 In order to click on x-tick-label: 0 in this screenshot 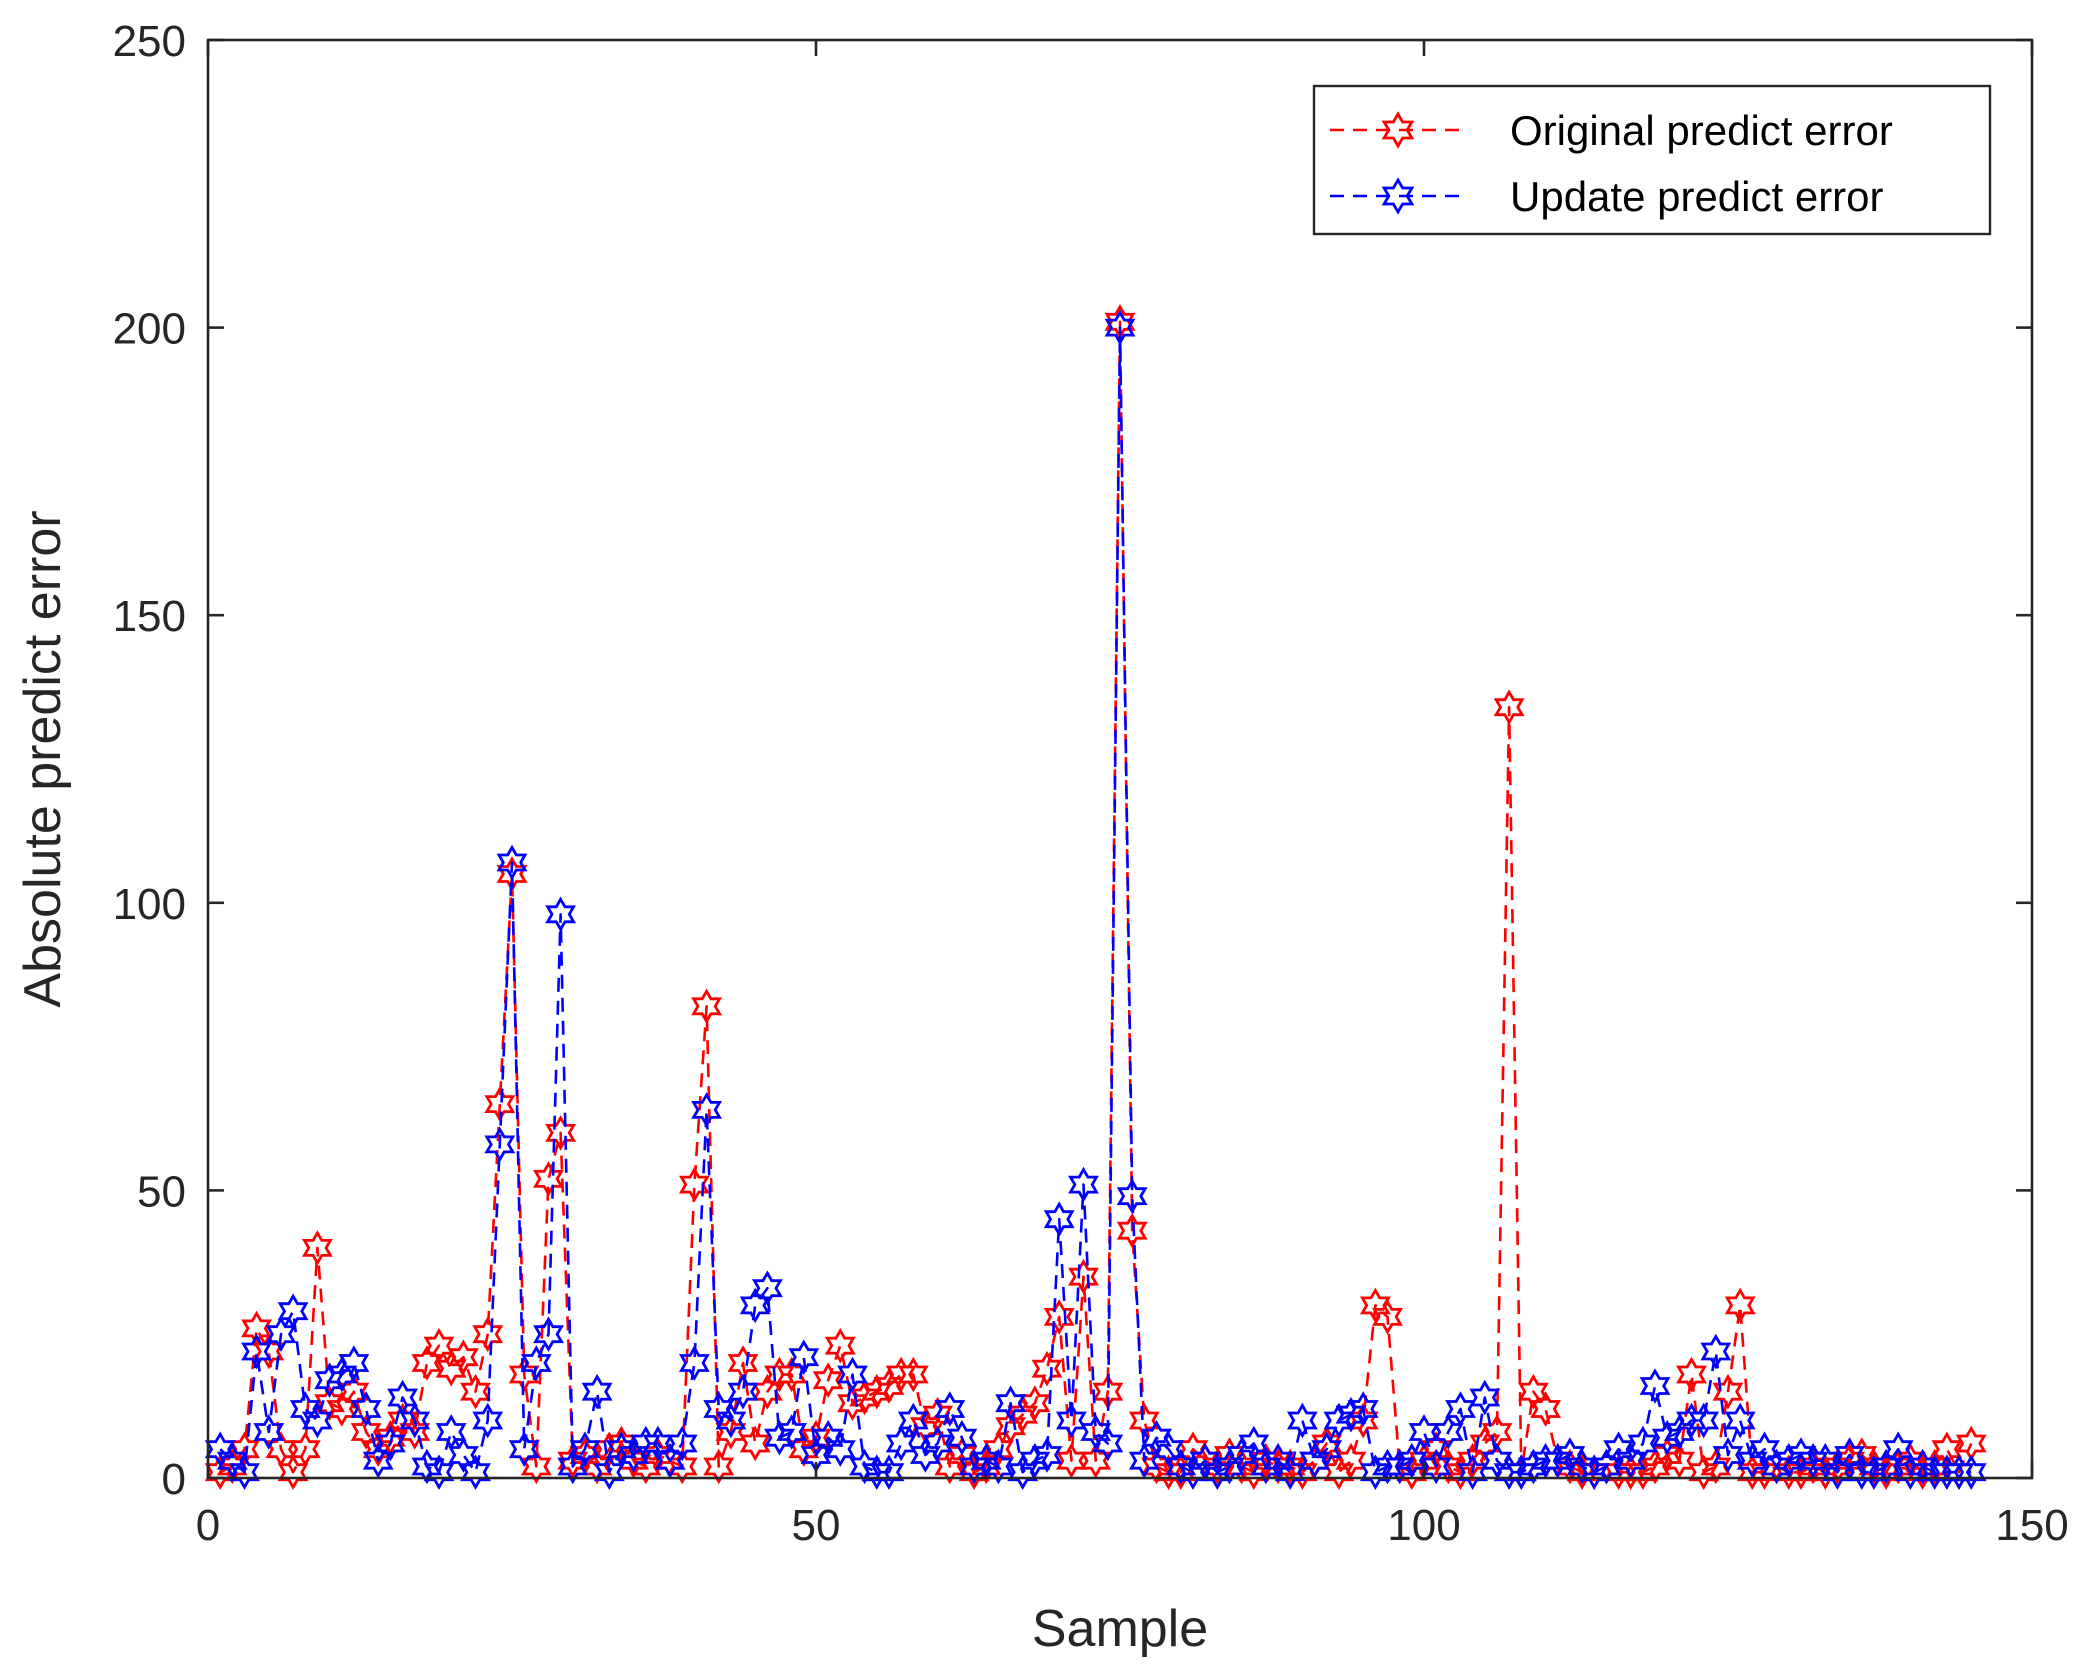, I will do `click(208, 1525)`.